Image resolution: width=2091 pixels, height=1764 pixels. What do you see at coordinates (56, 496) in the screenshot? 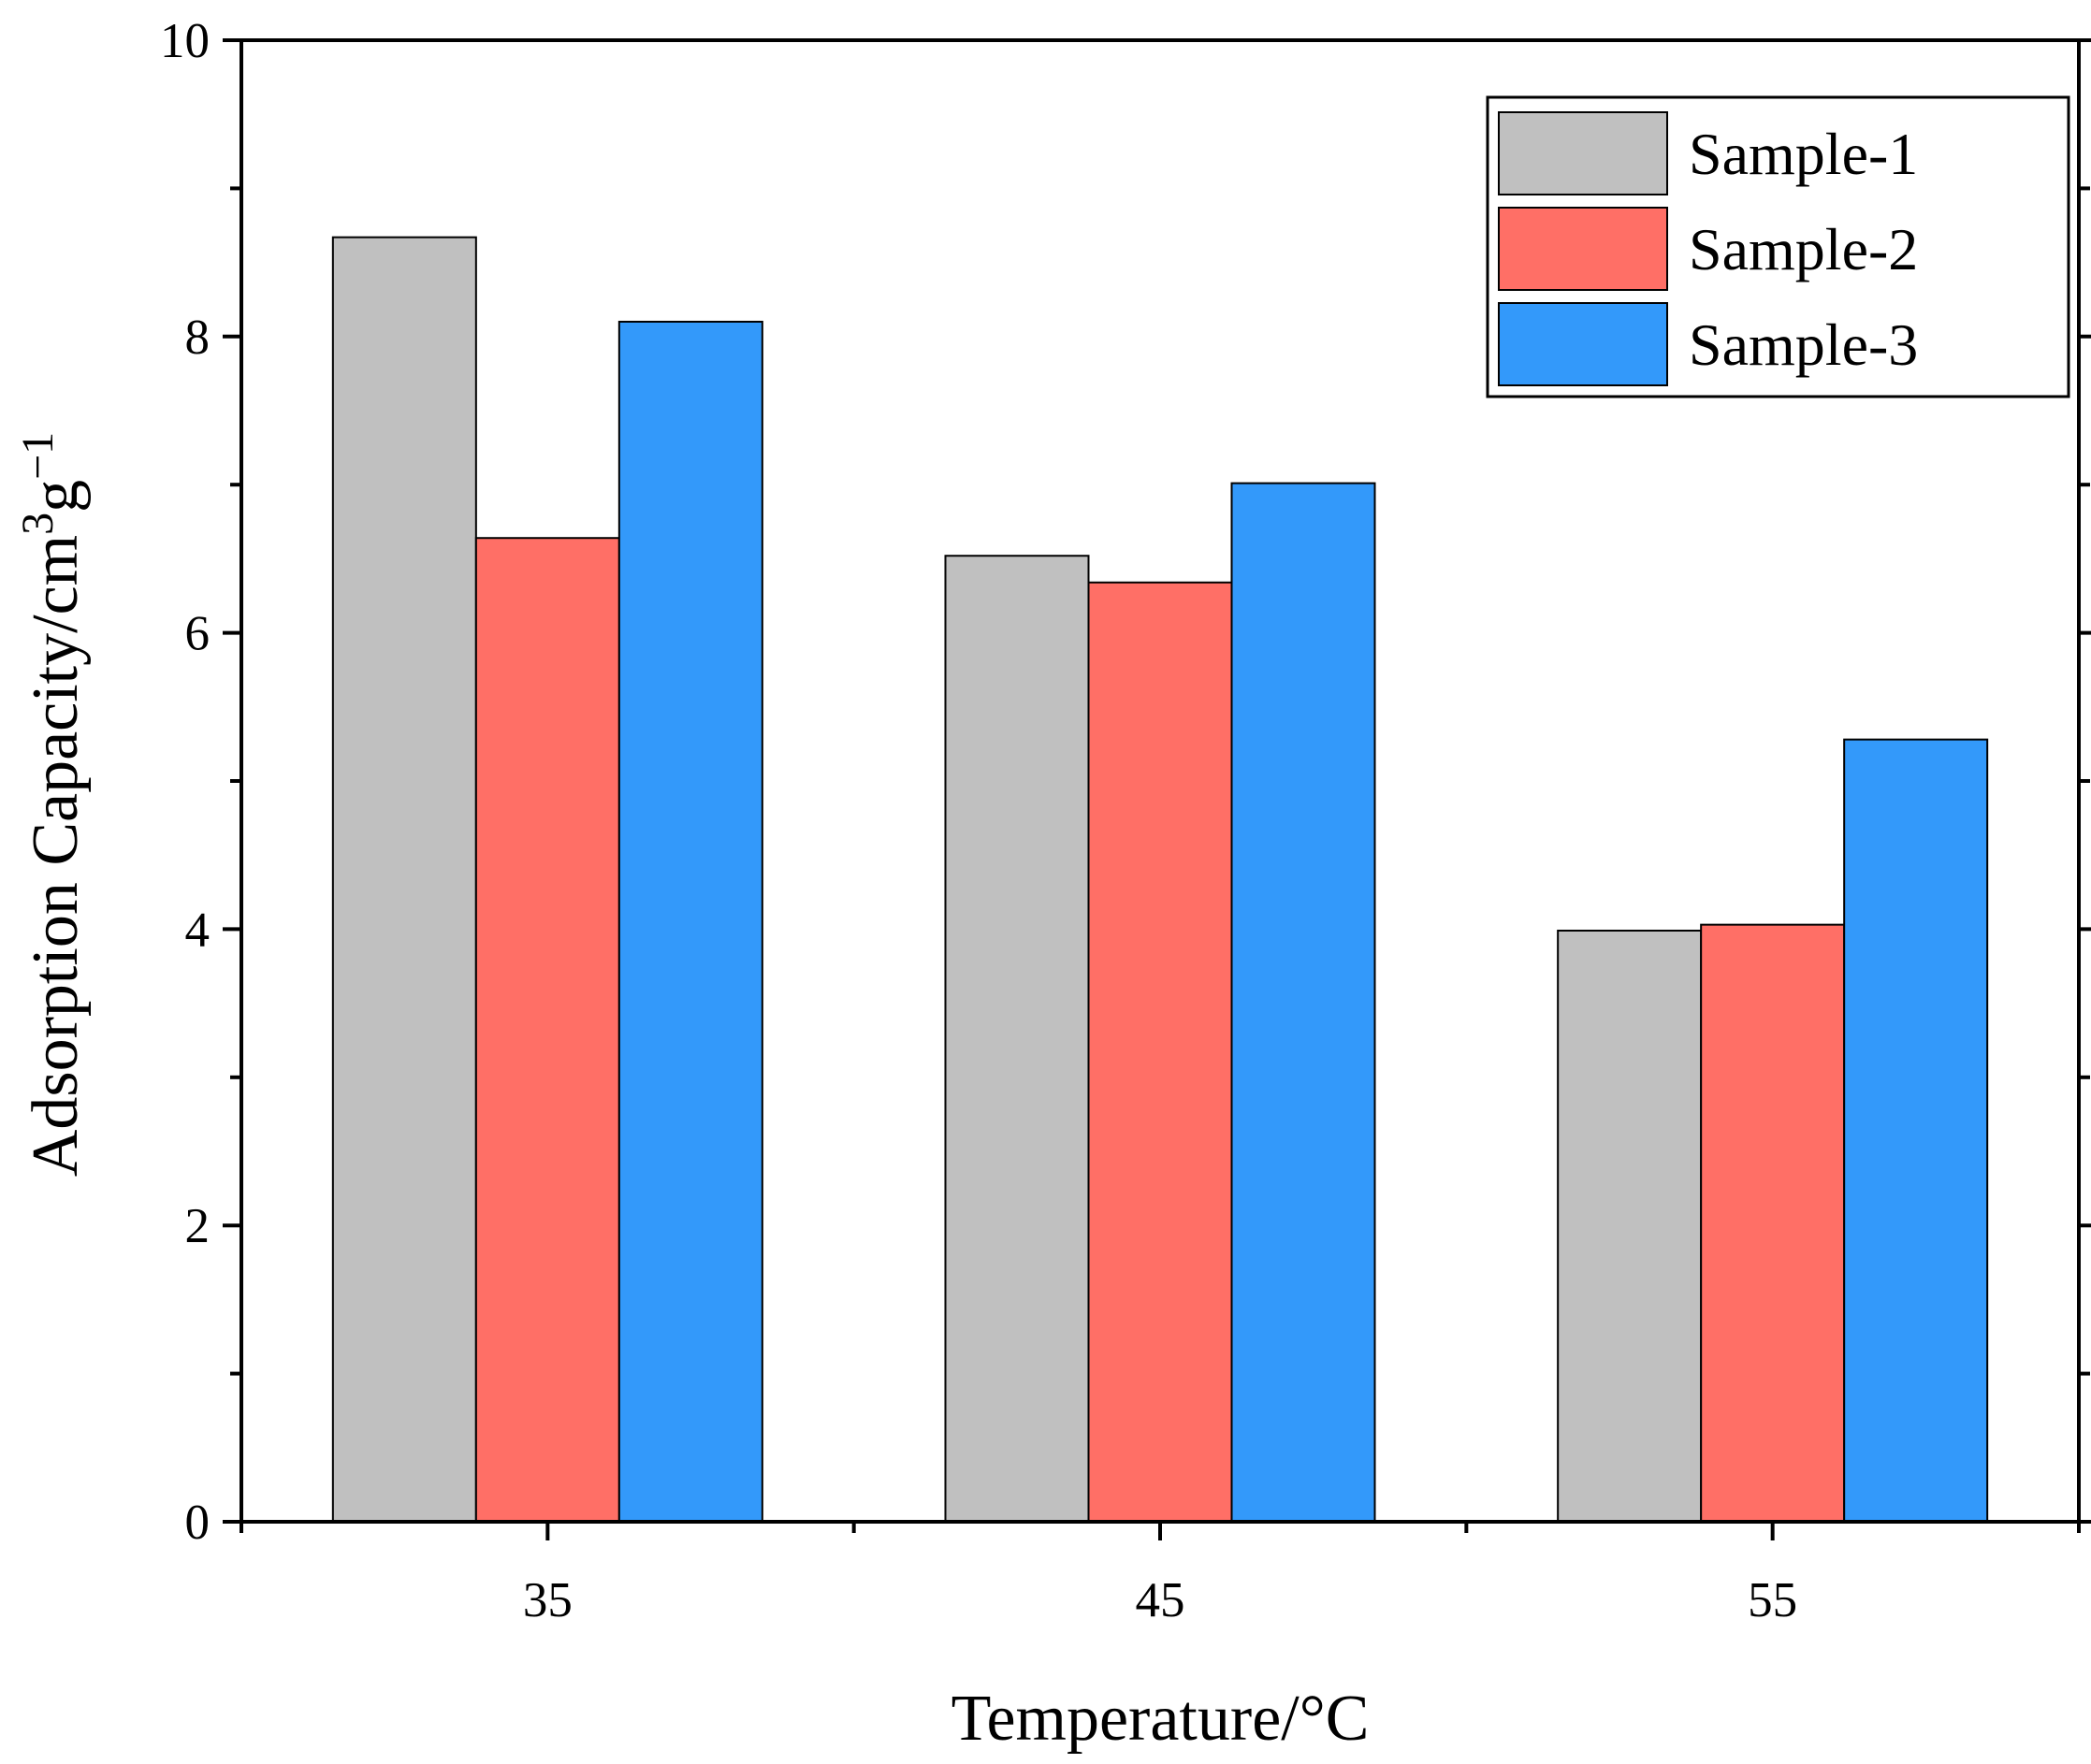
I see `y-axis-title-mid: g` at bounding box center [56, 496].